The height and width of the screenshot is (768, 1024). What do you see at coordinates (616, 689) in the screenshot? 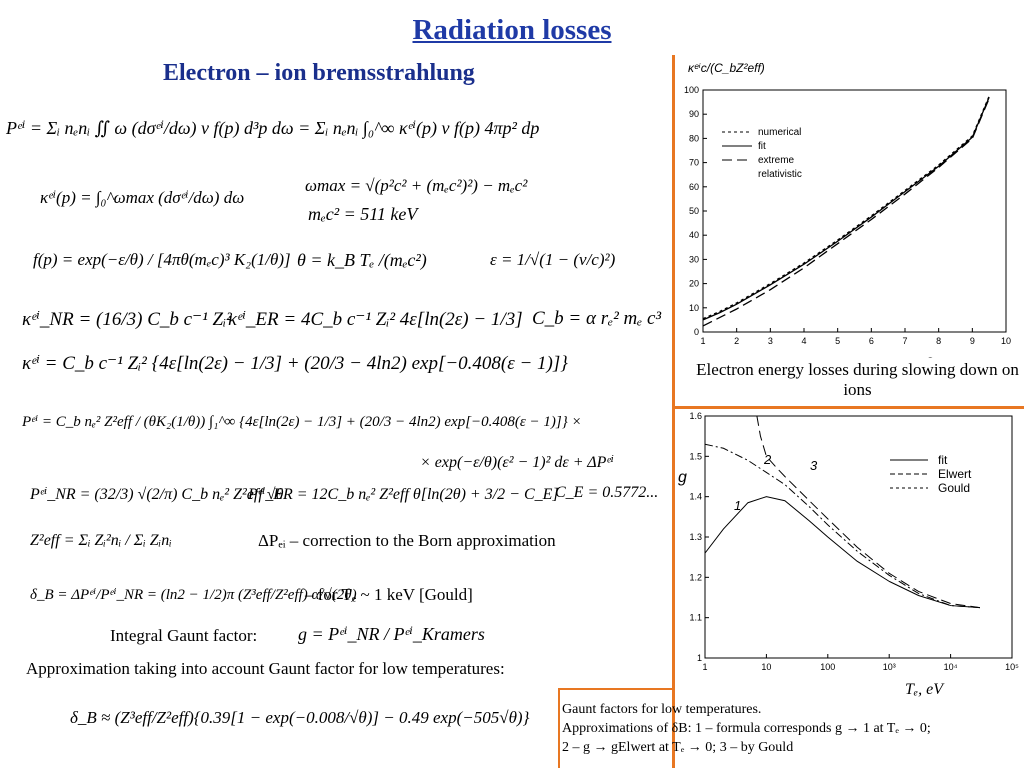
I see `note-divider-top` at bounding box center [616, 689].